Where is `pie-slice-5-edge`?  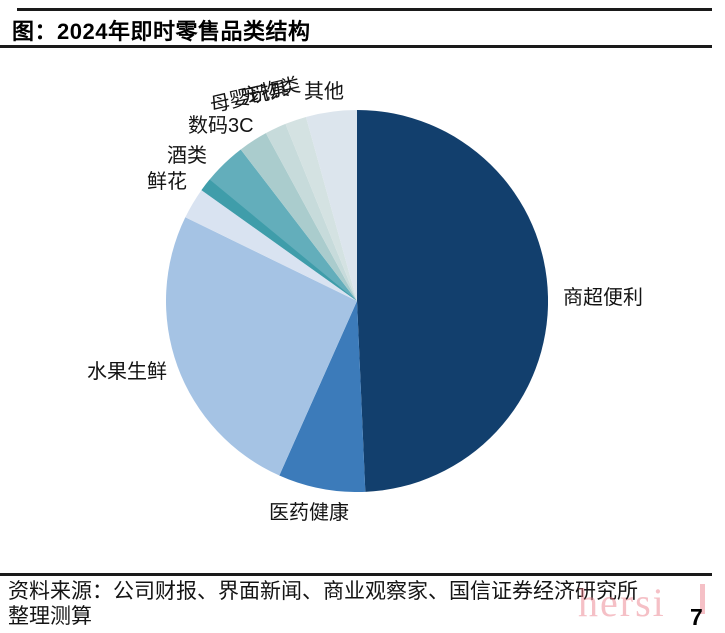 pie-slice-5-edge is located at coordinates (279, 240).